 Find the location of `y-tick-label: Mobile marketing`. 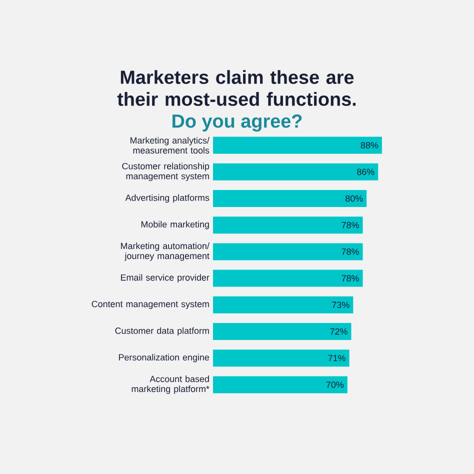

y-tick-label: Mobile marketing is located at coordinates (175, 225).